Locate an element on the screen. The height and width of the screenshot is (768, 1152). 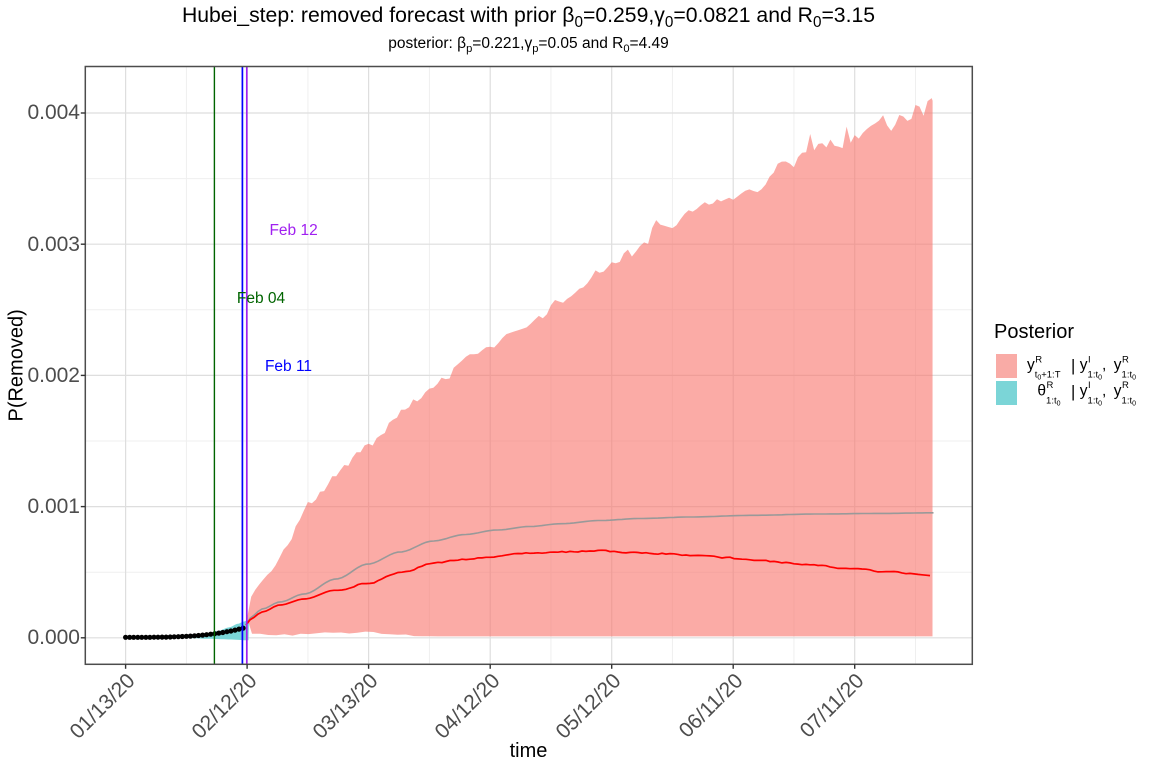
svg-text: θ is located at coordinates (1041, 390).